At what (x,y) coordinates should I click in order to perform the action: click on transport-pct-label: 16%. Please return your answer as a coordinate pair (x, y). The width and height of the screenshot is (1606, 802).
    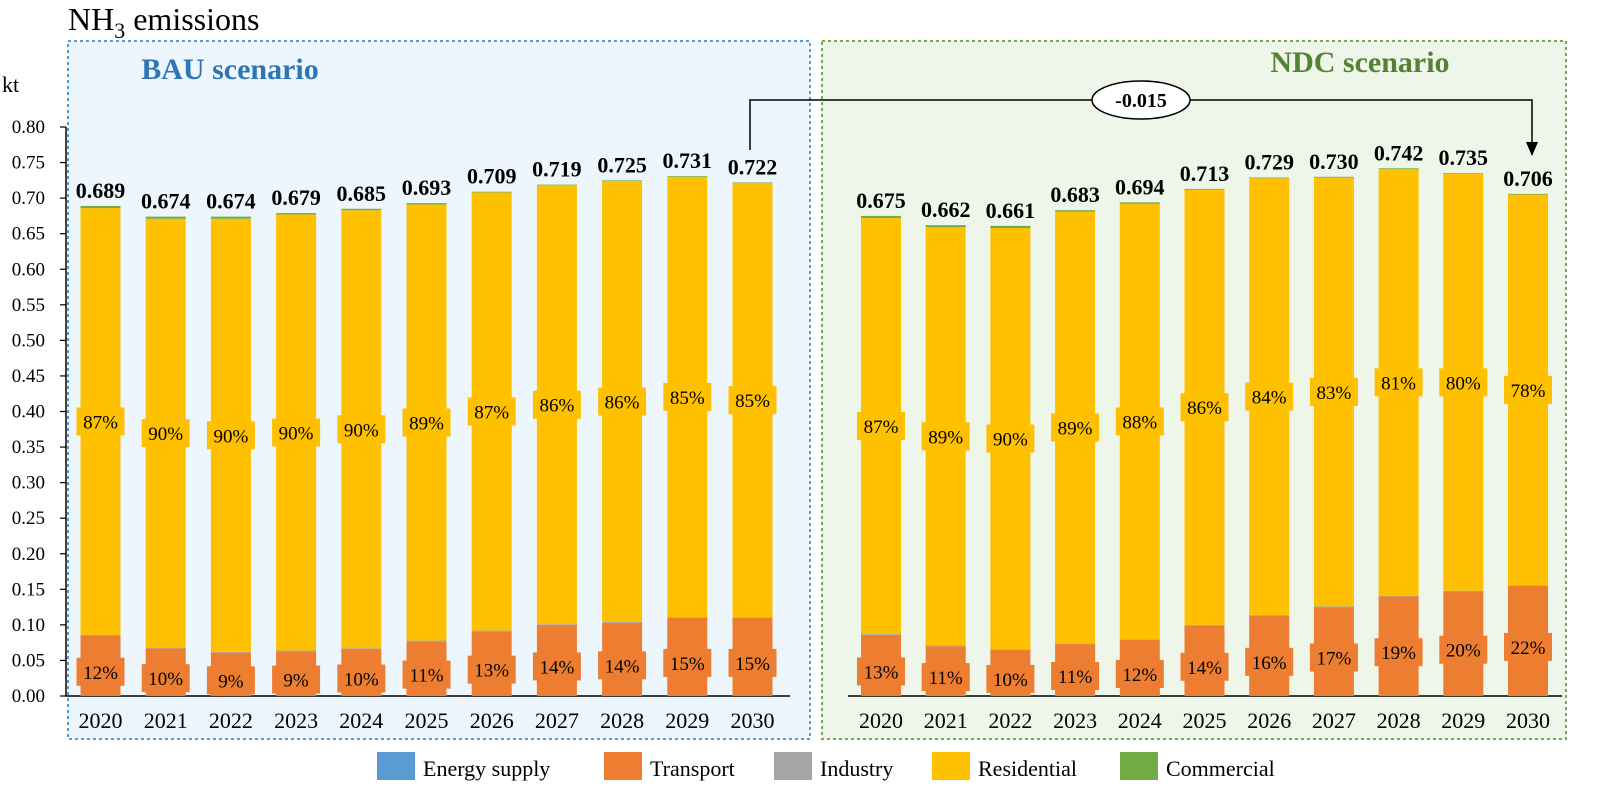
    Looking at the image, I should click on (1269, 663).